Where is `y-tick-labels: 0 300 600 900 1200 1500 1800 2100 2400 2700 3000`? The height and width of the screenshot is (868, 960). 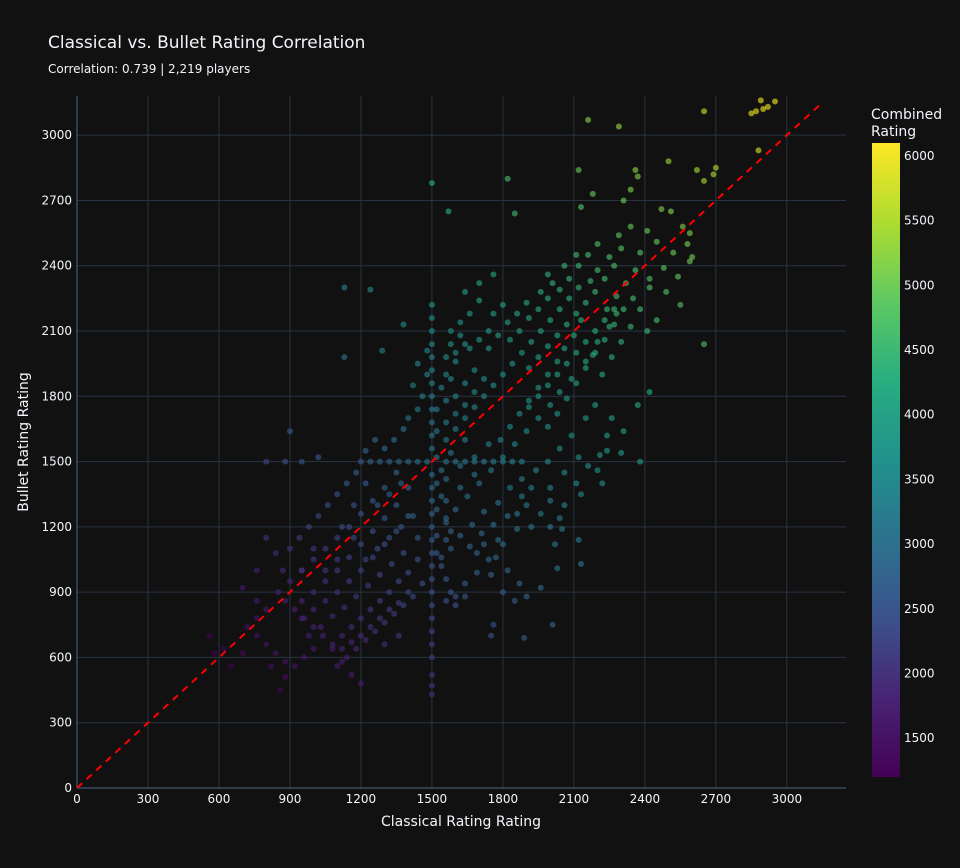 y-tick-labels: 0 300 600 900 1200 1500 1800 2100 2400 2700 3000 is located at coordinates (56, 461).